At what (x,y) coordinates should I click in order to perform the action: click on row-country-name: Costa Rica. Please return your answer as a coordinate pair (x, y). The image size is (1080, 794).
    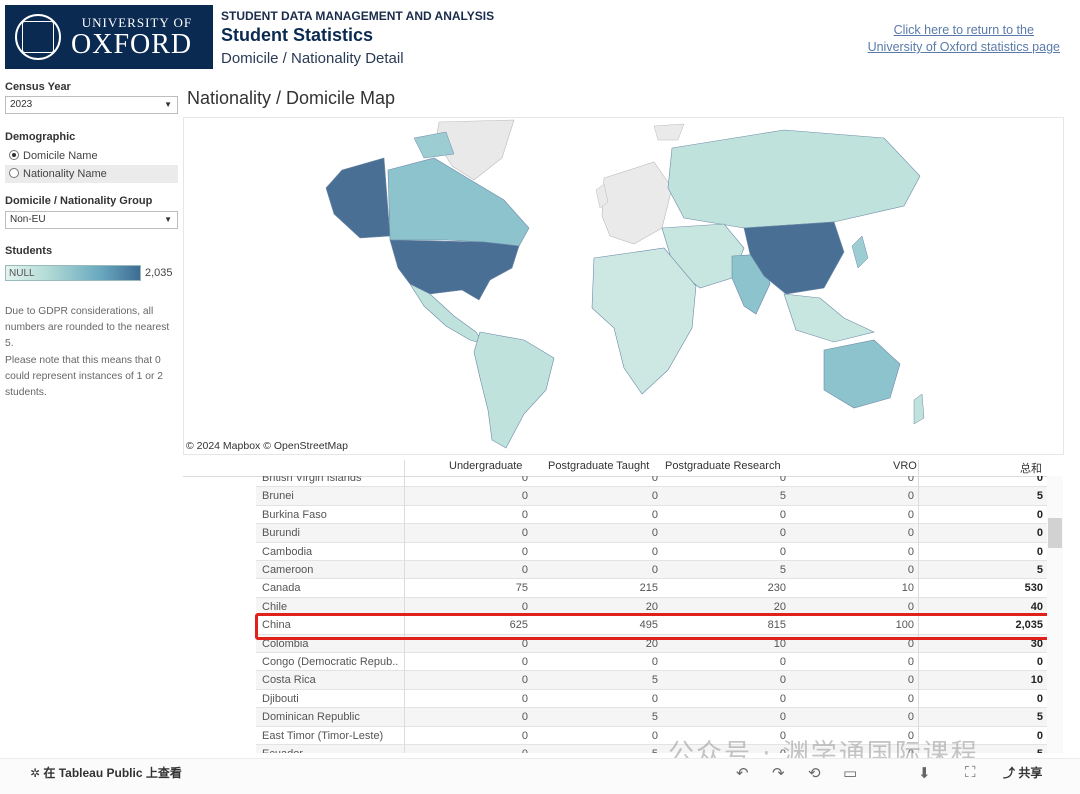
    Looking at the image, I should click on (289, 680).